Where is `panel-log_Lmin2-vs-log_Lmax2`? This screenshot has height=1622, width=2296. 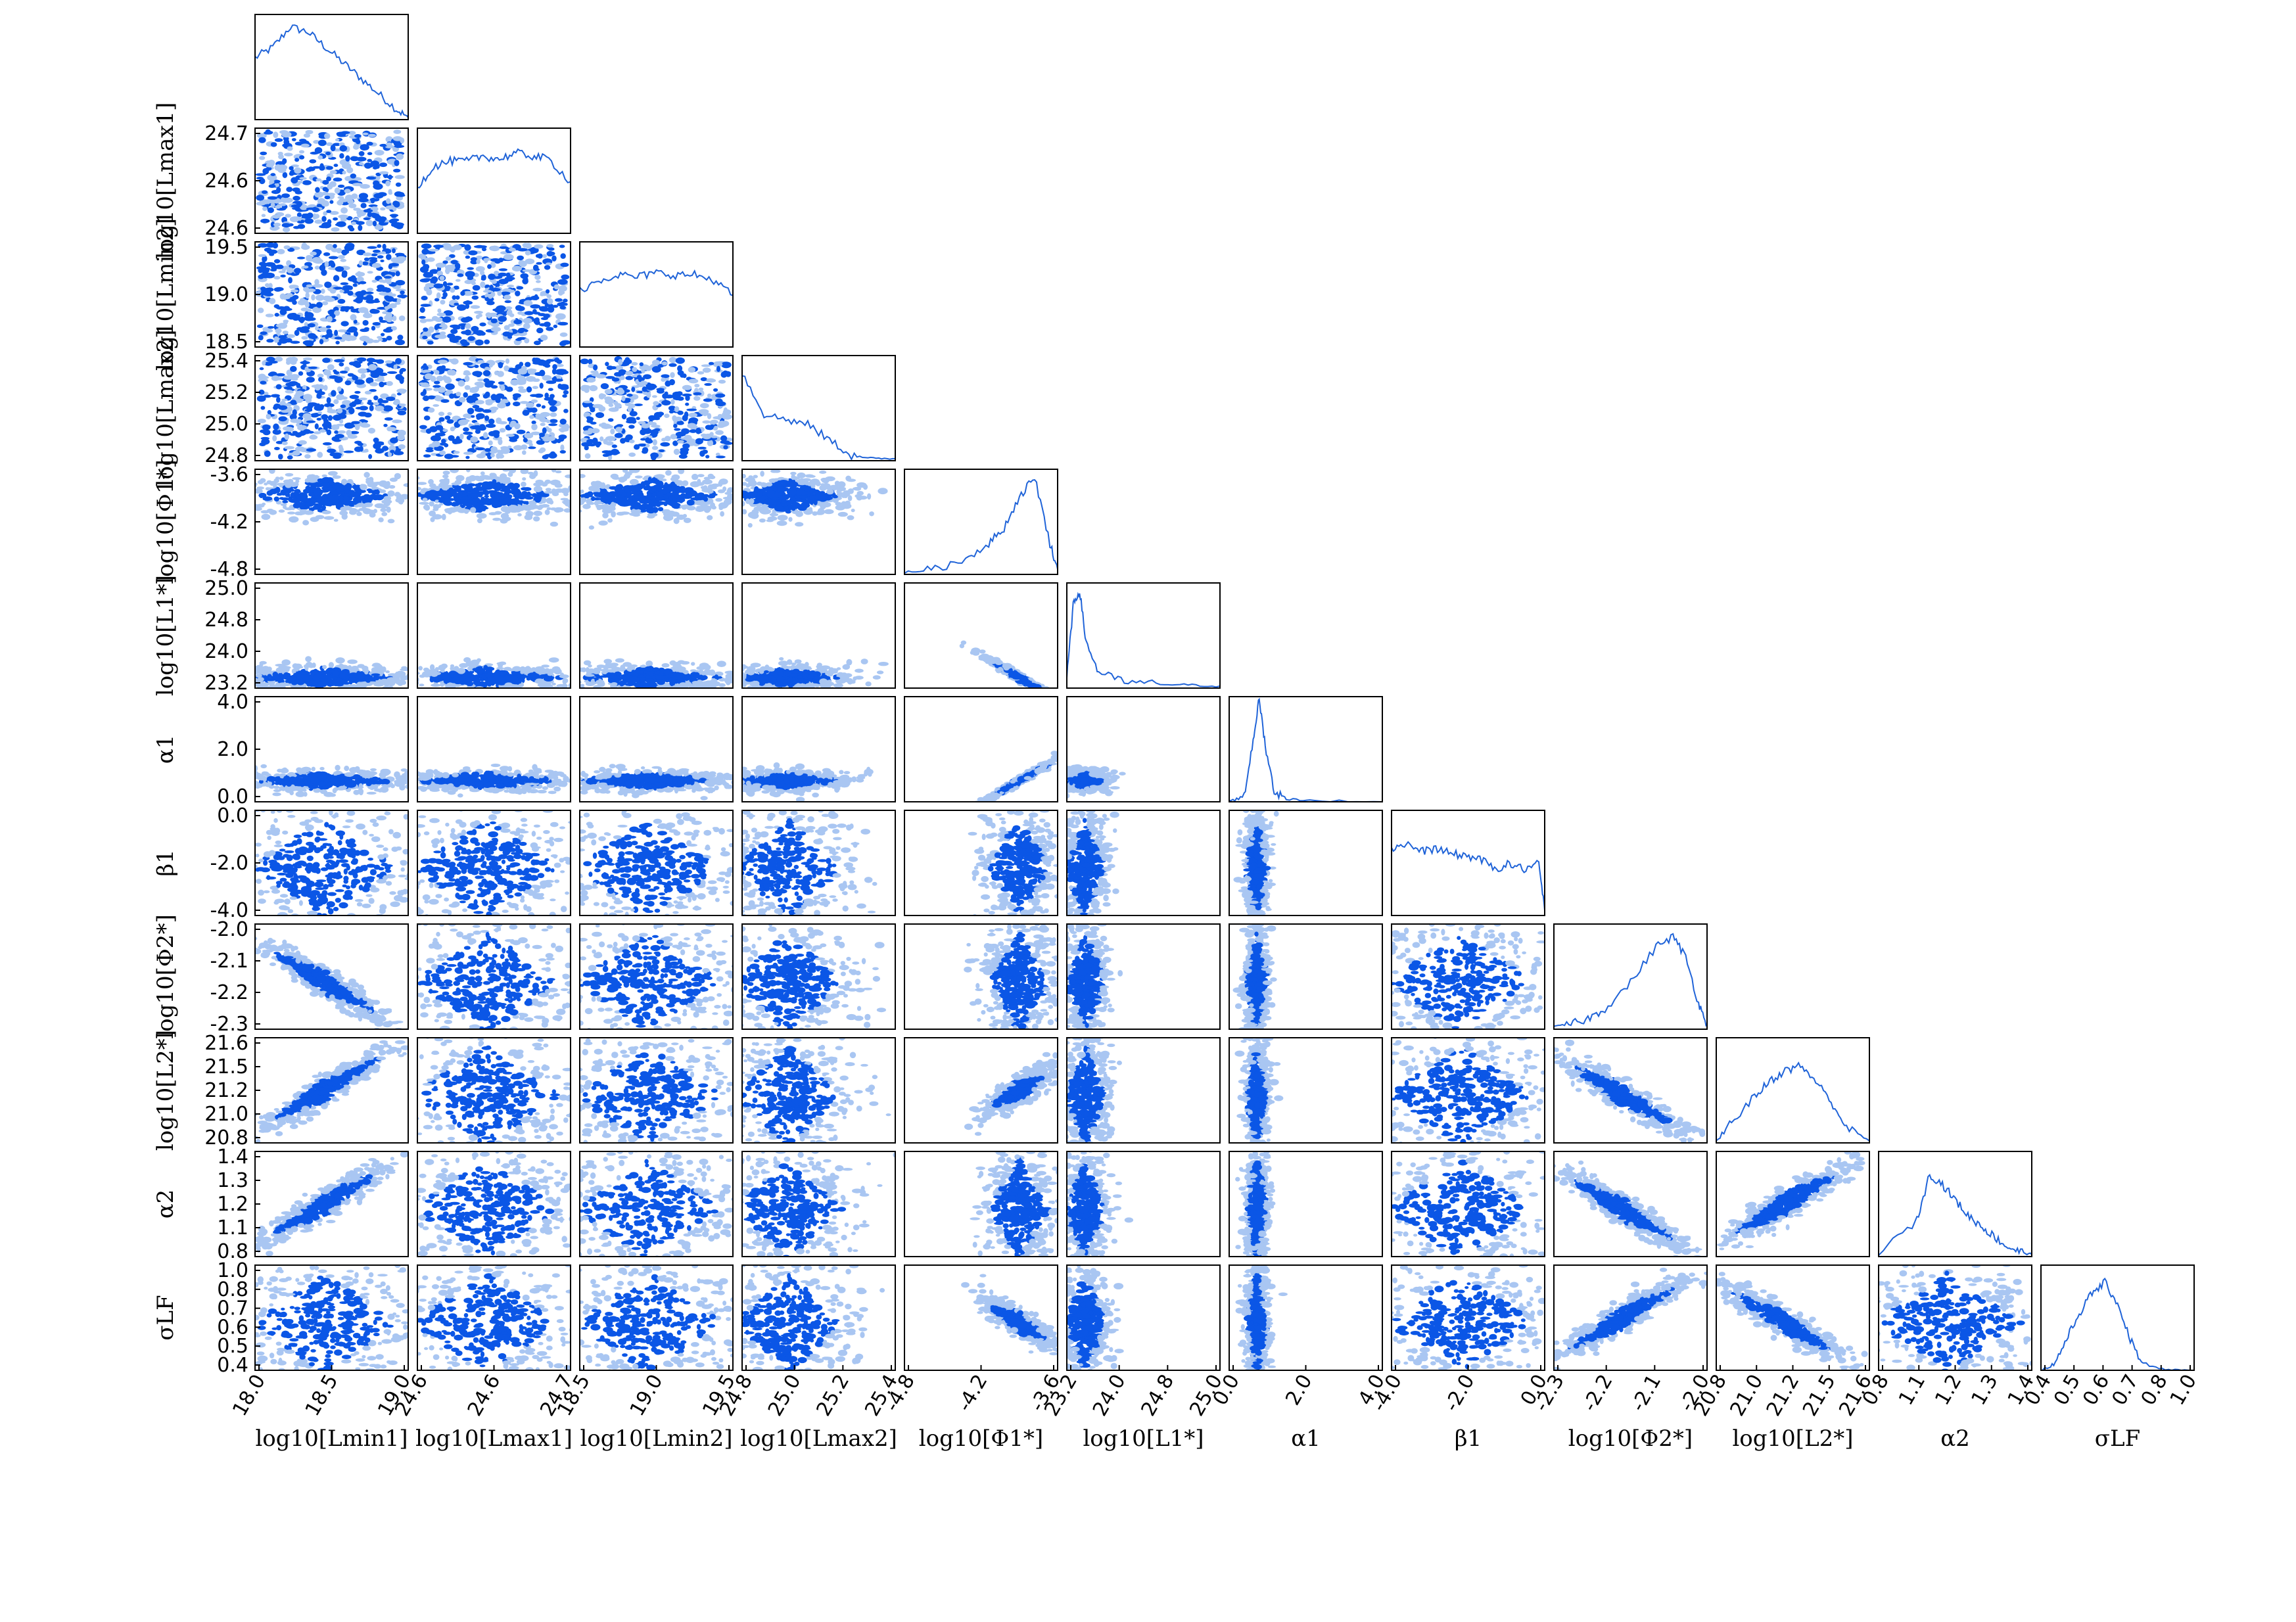 panel-log_Lmin2-vs-log_Lmax2 is located at coordinates (656, 408).